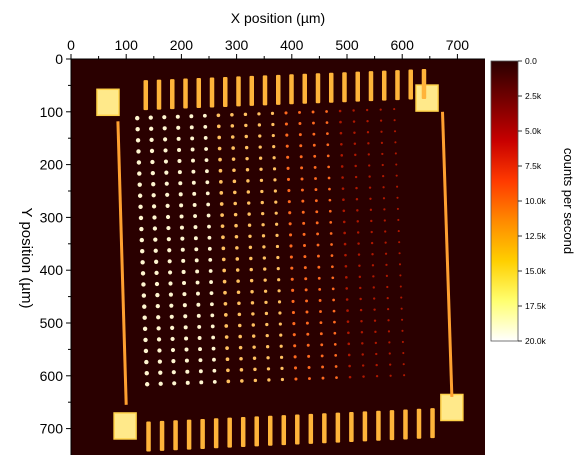 This screenshot has width=584, height=455. What do you see at coordinates (458, 45) in the screenshot?
I see `x-tick-label: 700` at bounding box center [458, 45].